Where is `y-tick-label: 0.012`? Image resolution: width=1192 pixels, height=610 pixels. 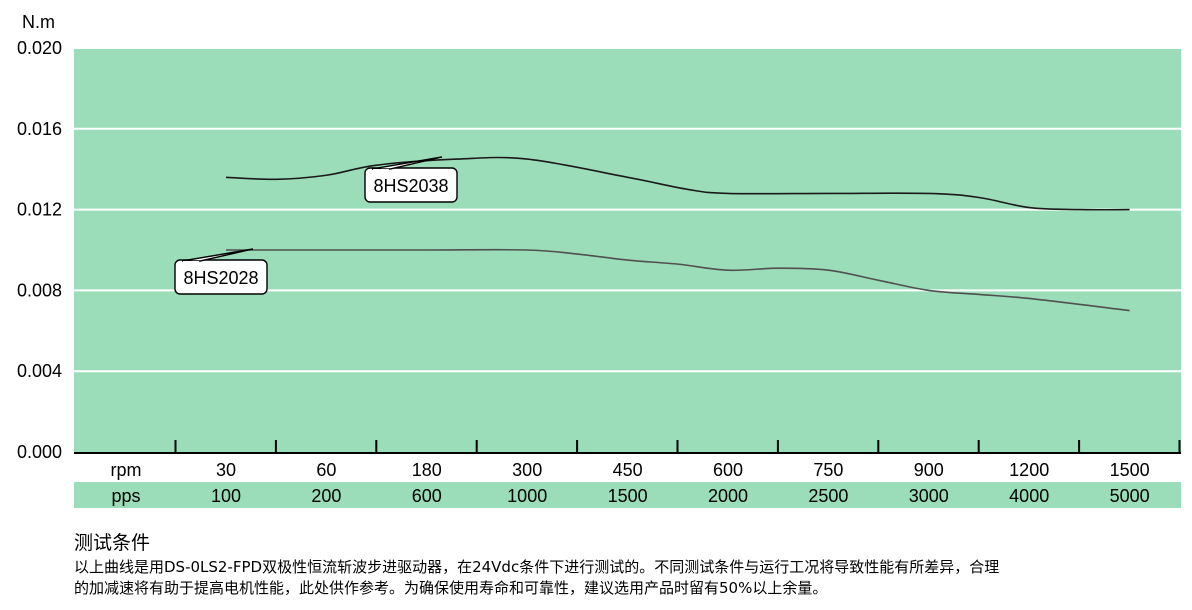 y-tick-label: 0.012 is located at coordinates (39, 210).